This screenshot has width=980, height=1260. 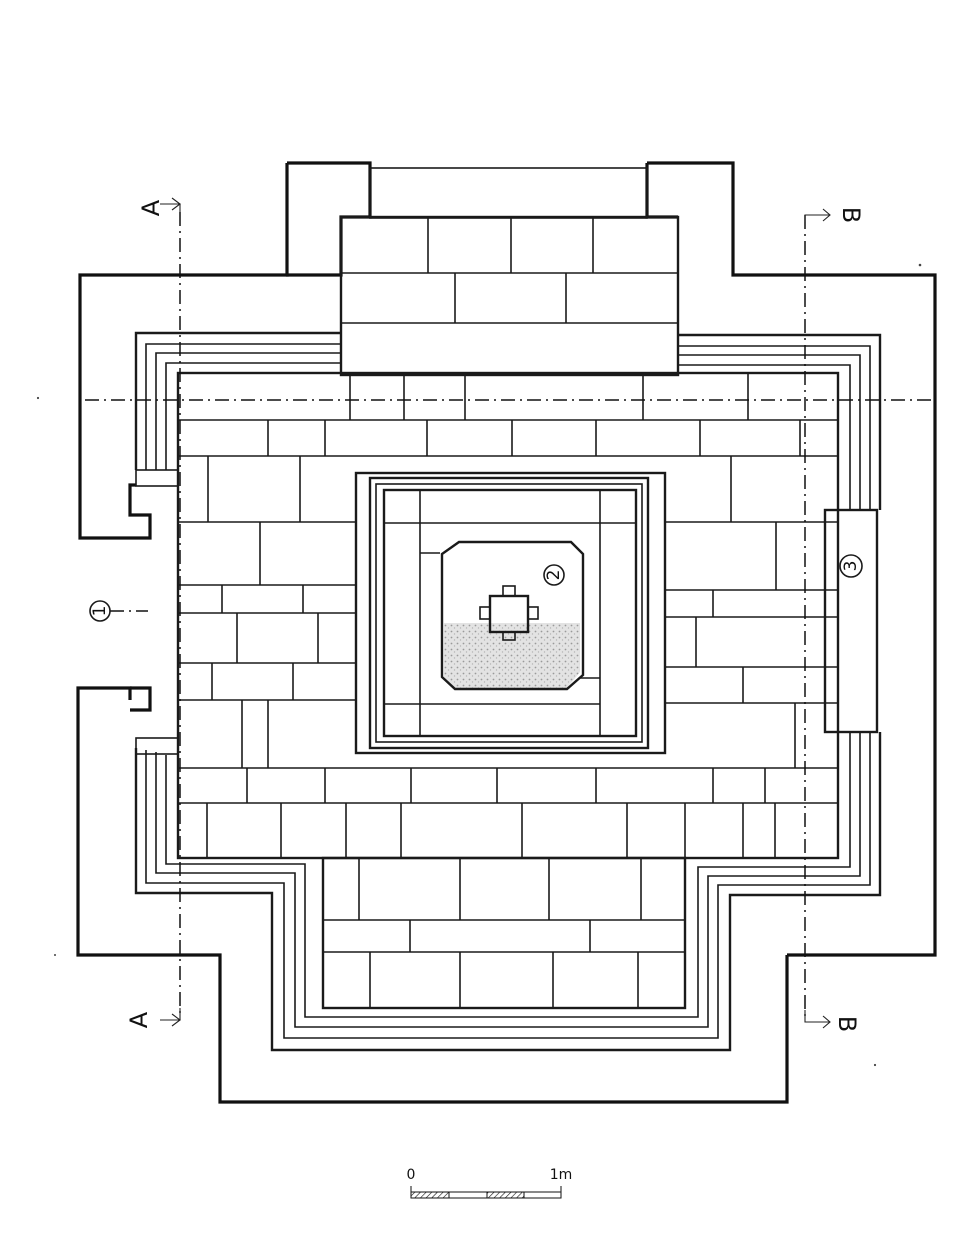 What do you see at coordinates (504, 933) in the screenshot?
I see `bottom-stair-block` at bounding box center [504, 933].